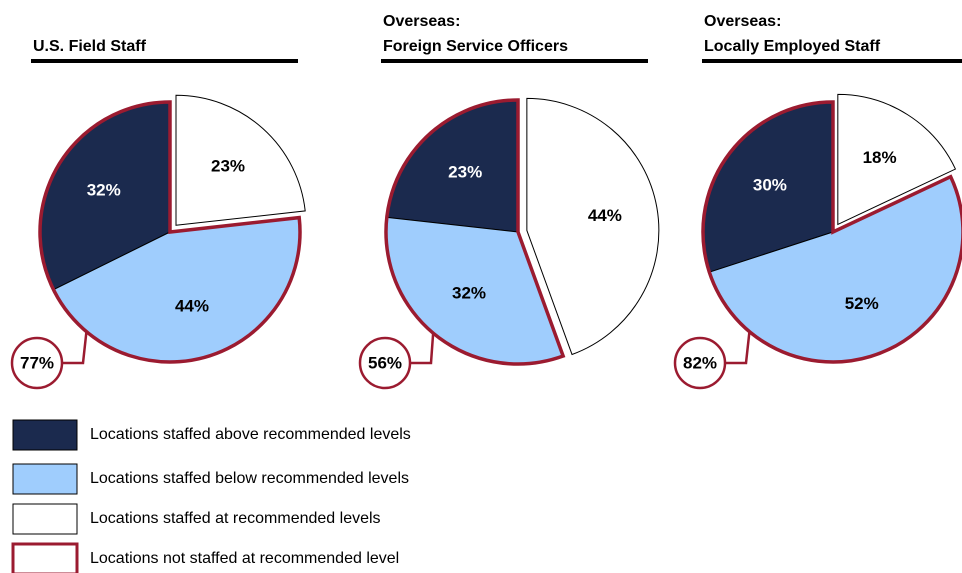 The image size is (962, 573). I want to click on callout-label: 77%, so click(37, 362).